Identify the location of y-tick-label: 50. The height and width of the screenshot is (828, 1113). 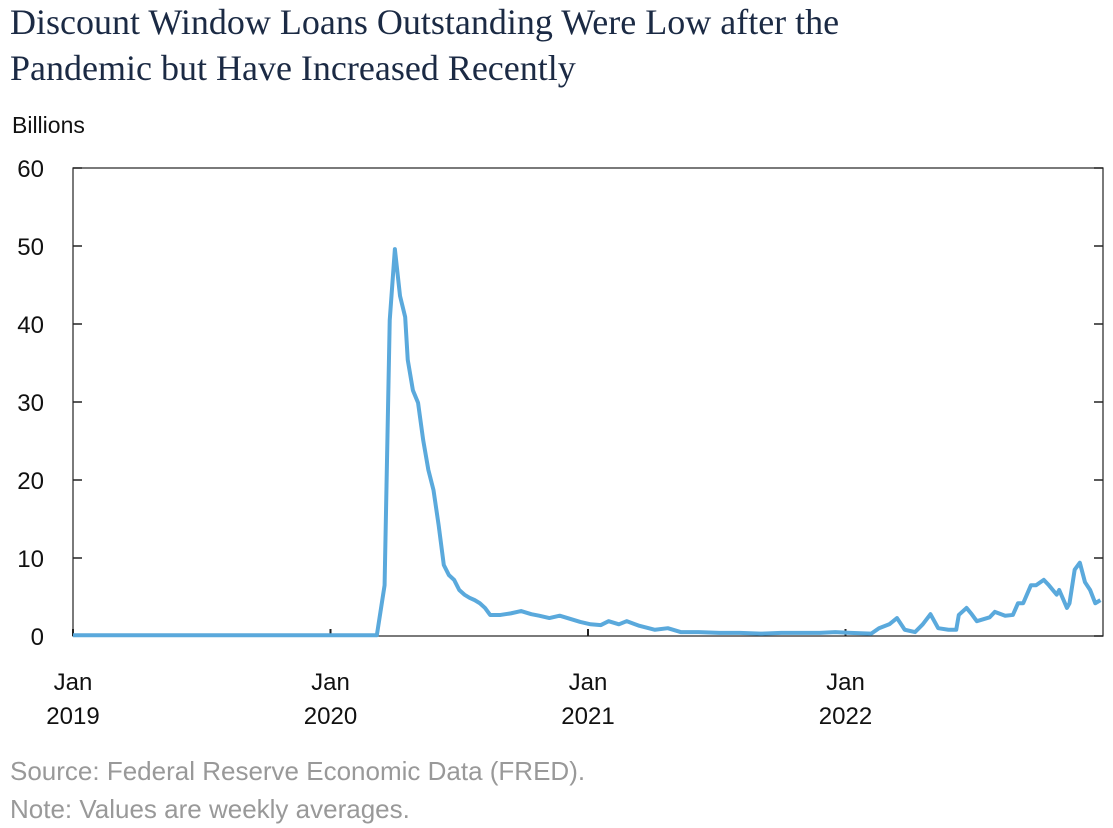
(30, 247).